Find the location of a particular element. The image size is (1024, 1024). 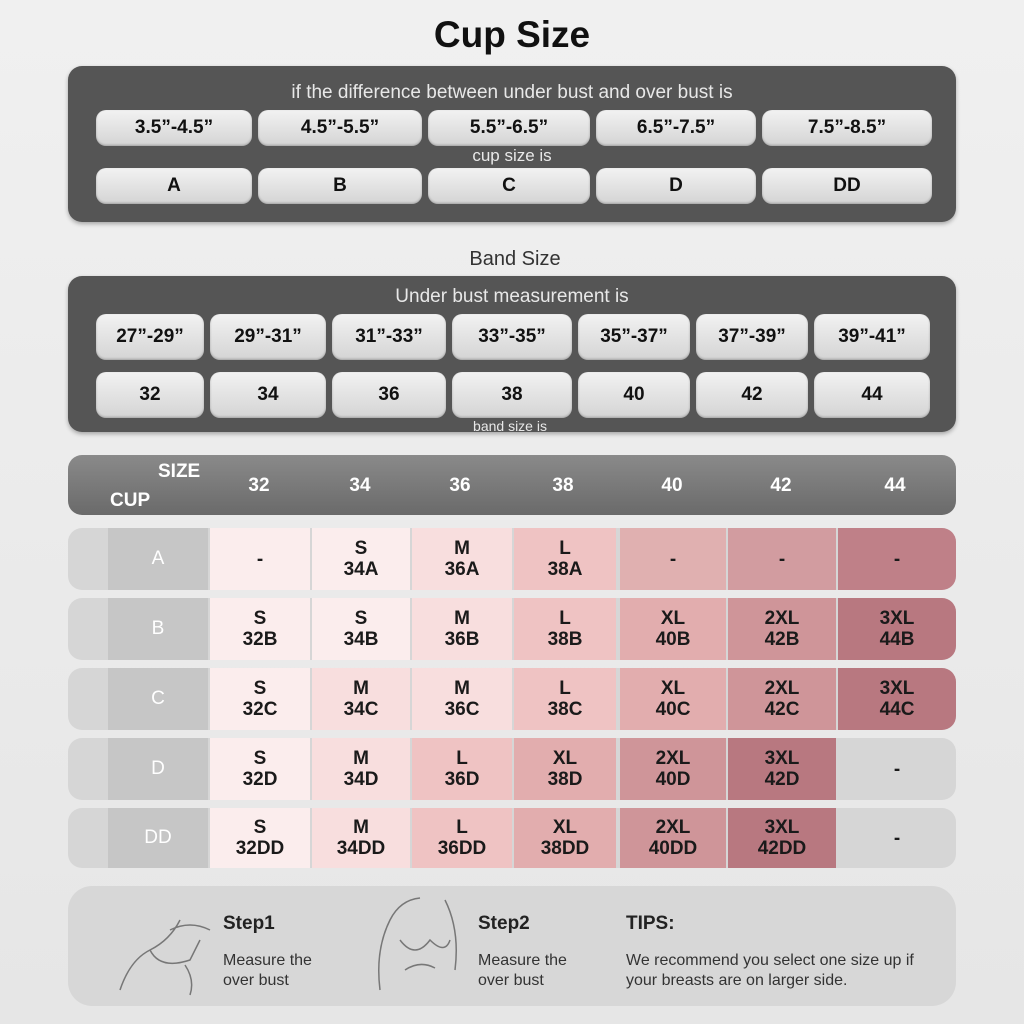

band-title: Band Size is located at coordinates (515, 258).